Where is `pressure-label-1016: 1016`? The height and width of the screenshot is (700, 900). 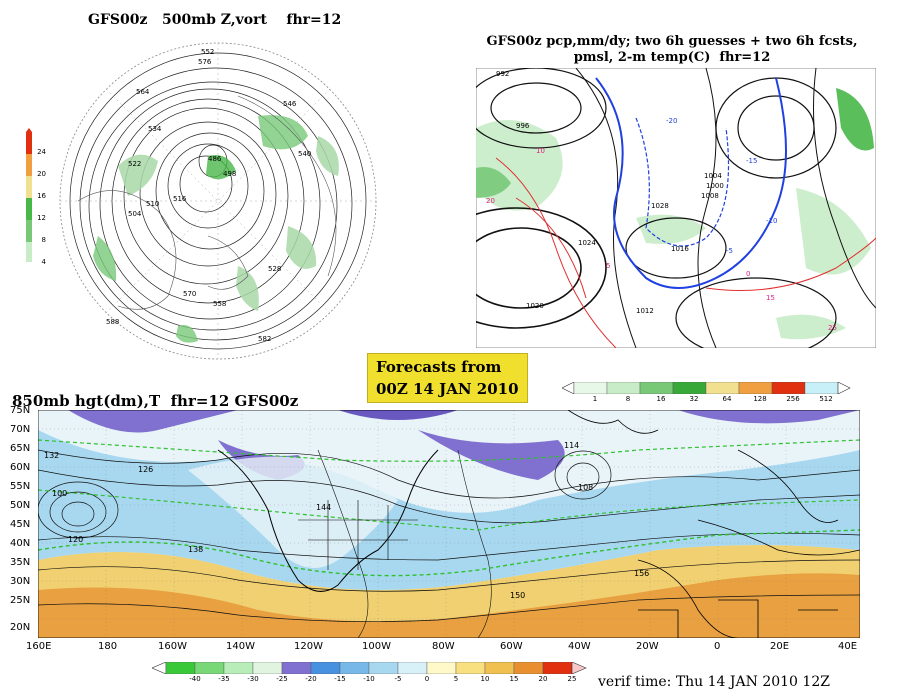 pressure-label-1016: 1016 is located at coordinates (680, 249).